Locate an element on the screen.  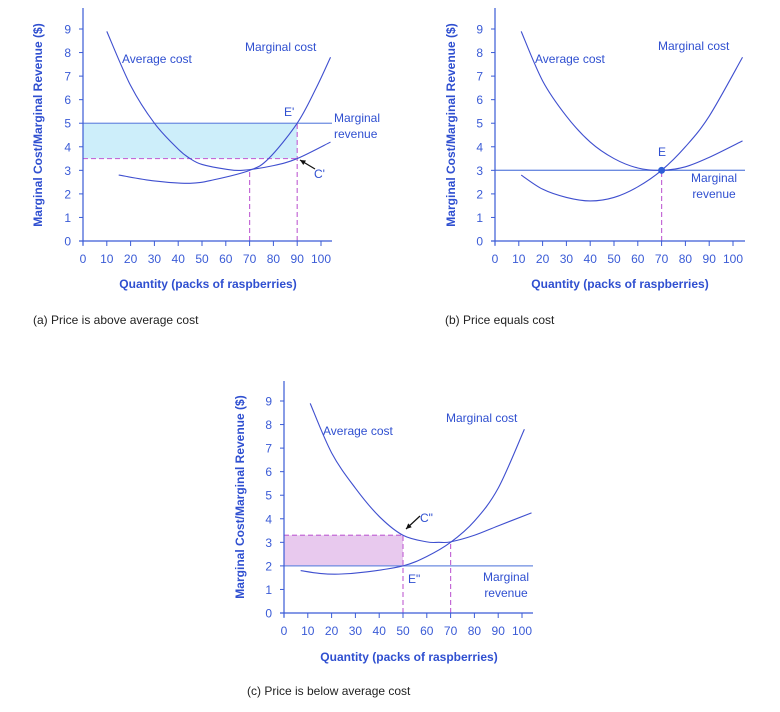
x-tick-label-c: 100 is located at coordinates (522, 631).